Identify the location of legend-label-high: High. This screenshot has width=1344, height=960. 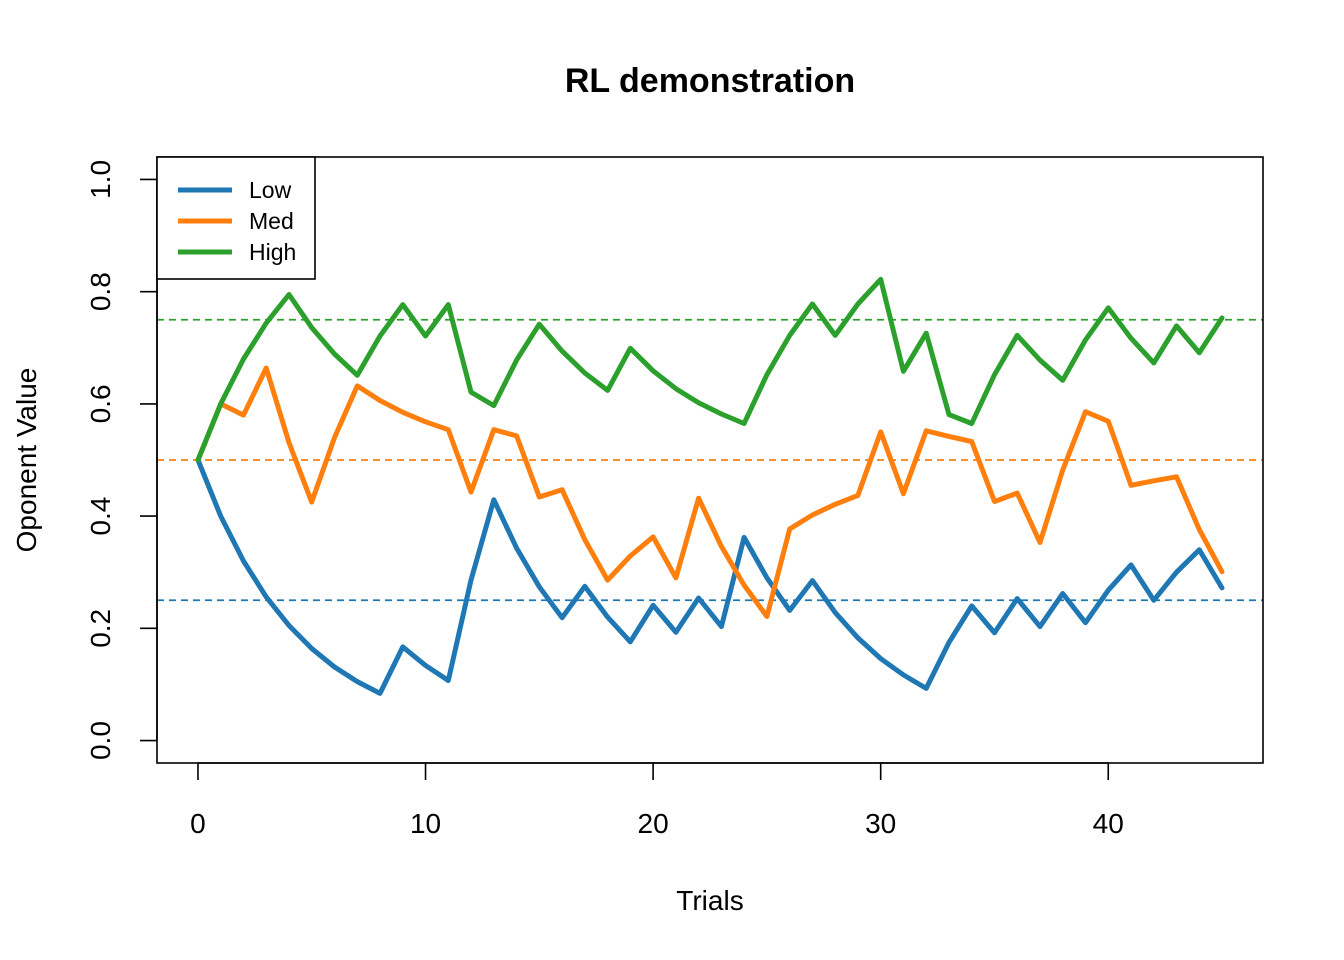
(272, 252).